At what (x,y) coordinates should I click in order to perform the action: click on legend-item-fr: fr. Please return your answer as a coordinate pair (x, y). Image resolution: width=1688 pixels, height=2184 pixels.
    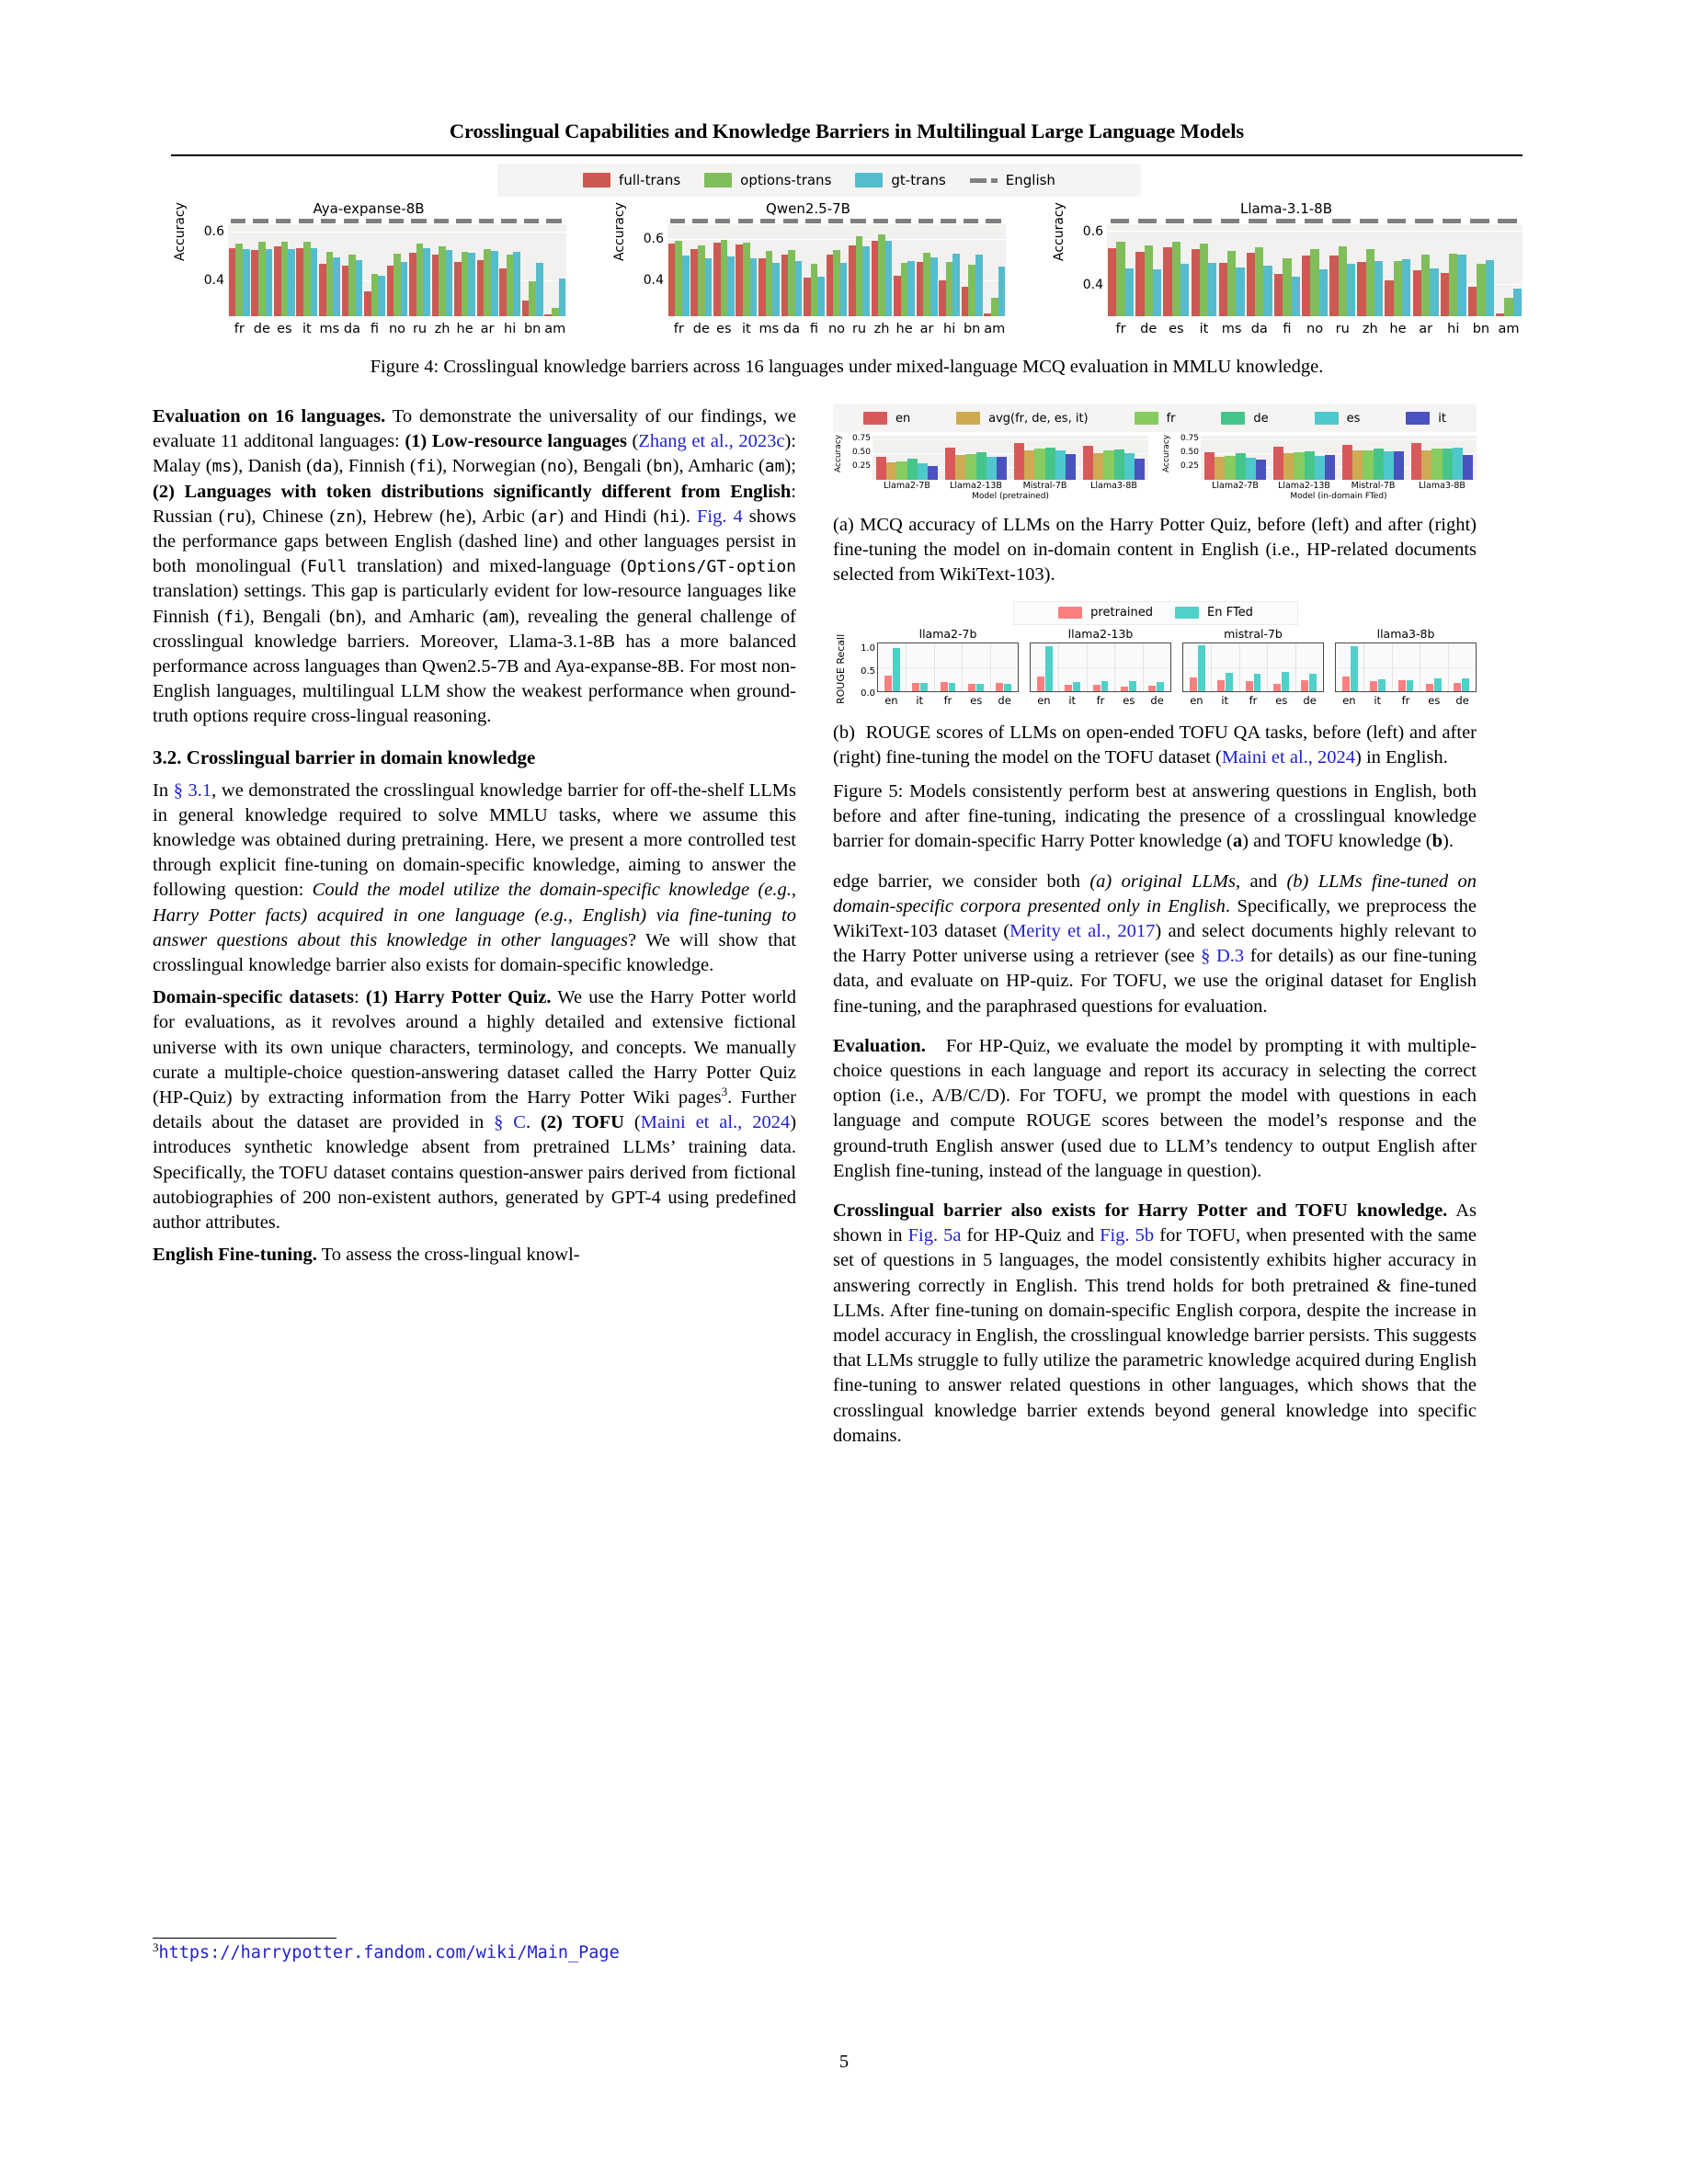
    Looking at the image, I should click on (1155, 418).